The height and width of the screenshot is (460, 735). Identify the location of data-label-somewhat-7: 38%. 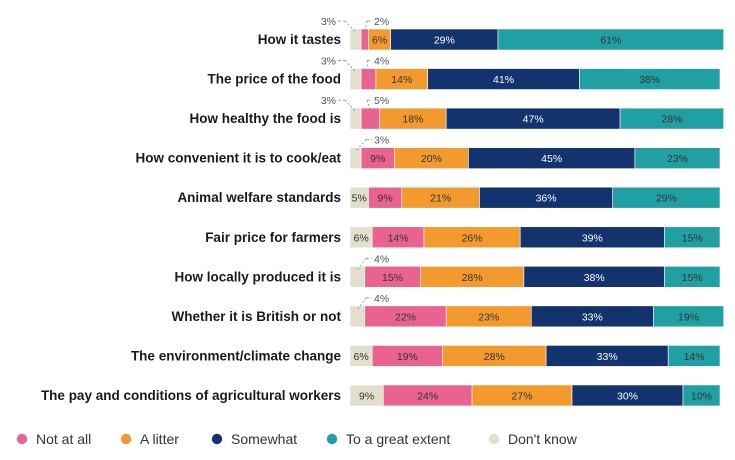
(594, 278).